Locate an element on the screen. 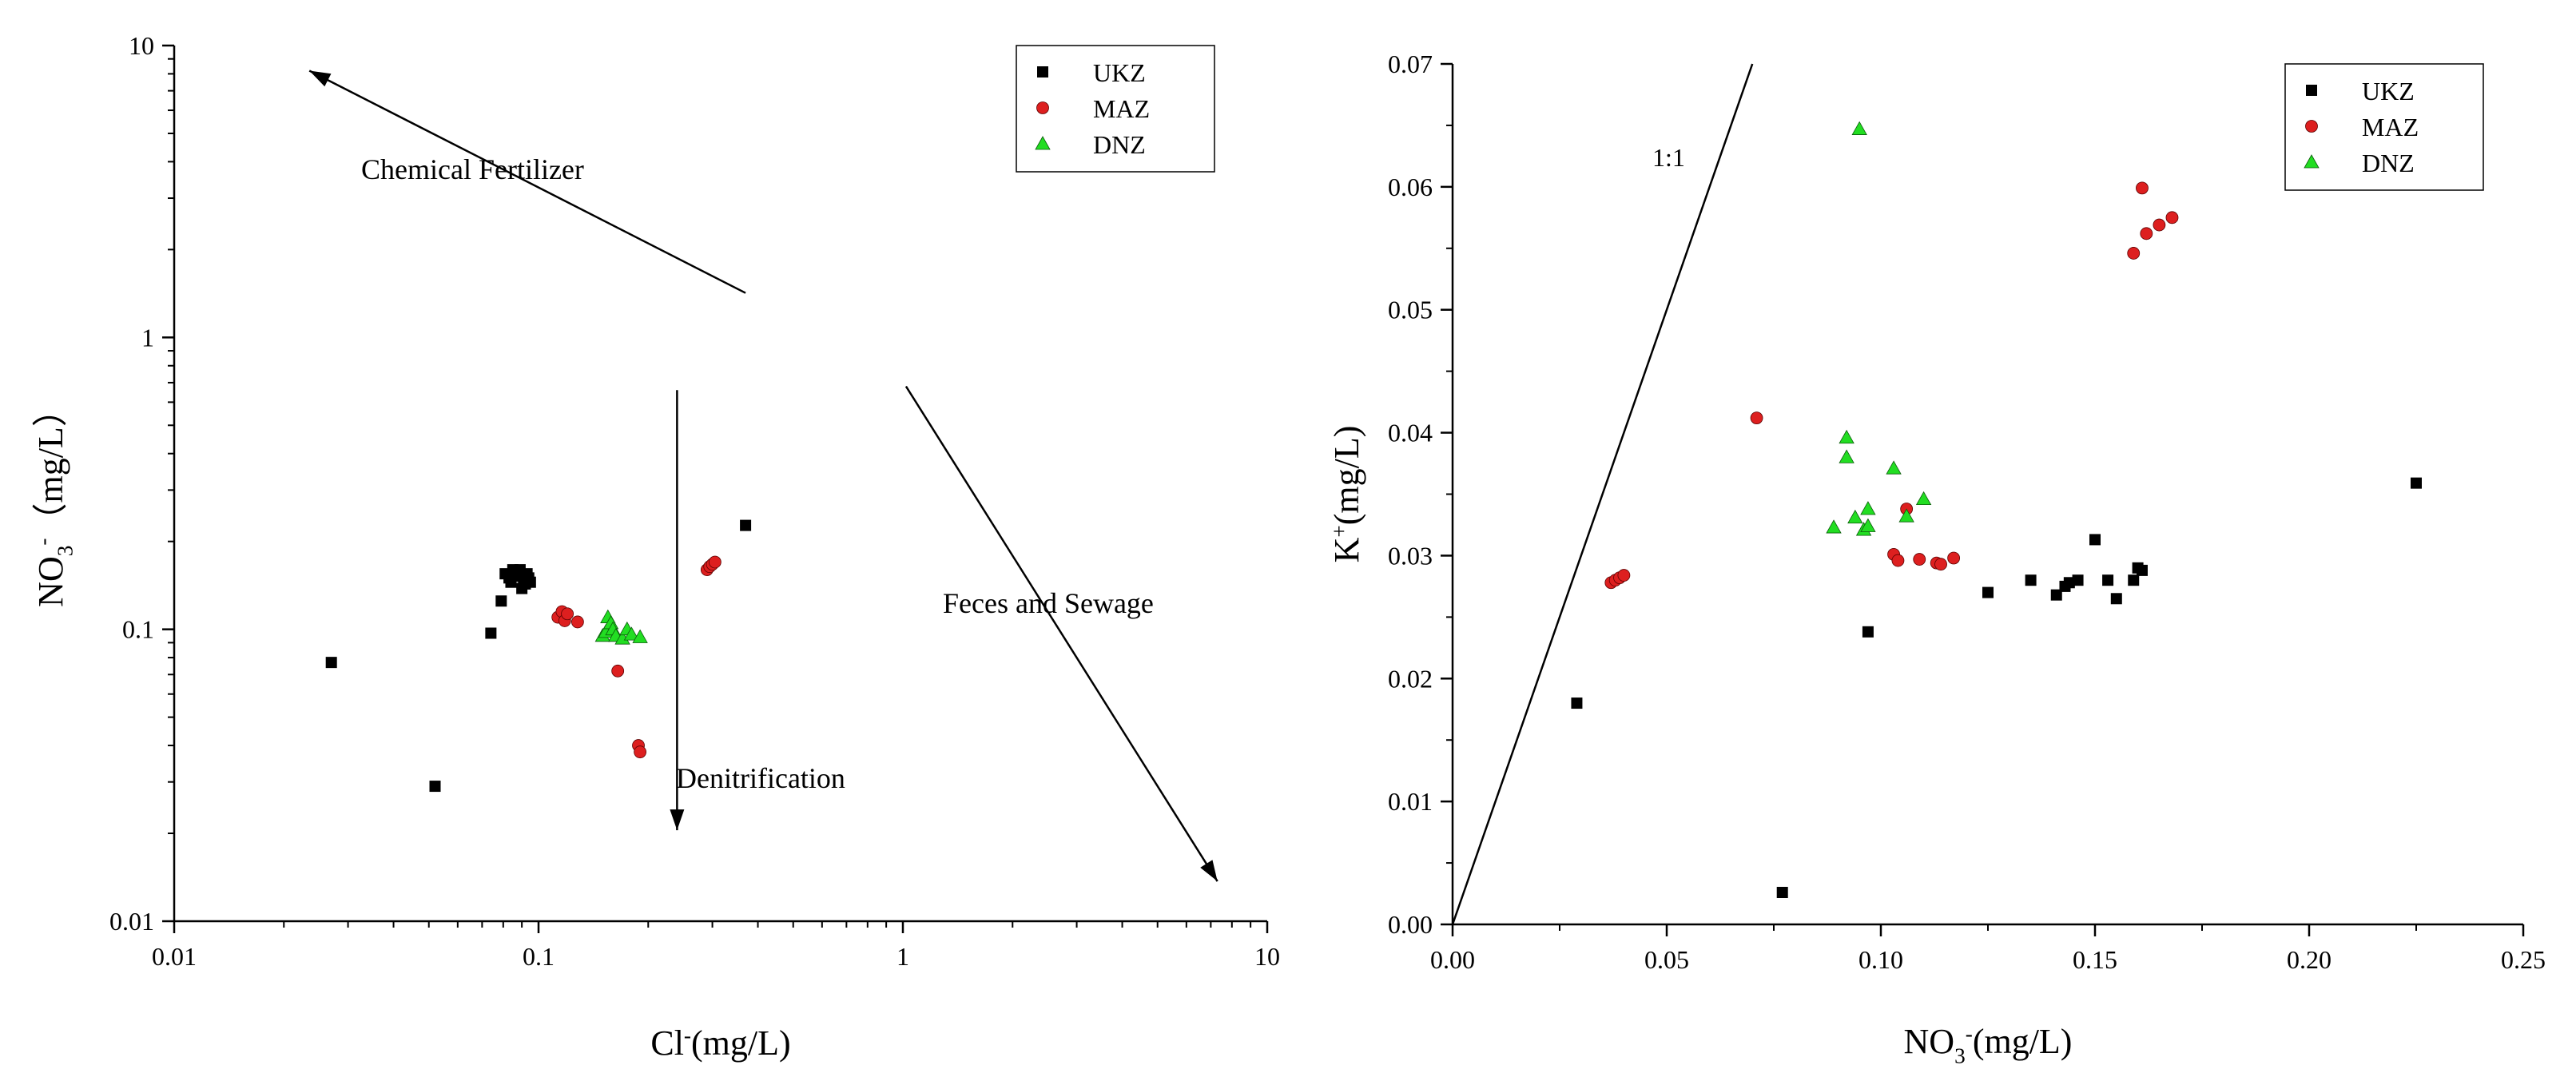 The image size is (2576, 1081). y-tick-label: 0.04 is located at coordinates (1410, 433).